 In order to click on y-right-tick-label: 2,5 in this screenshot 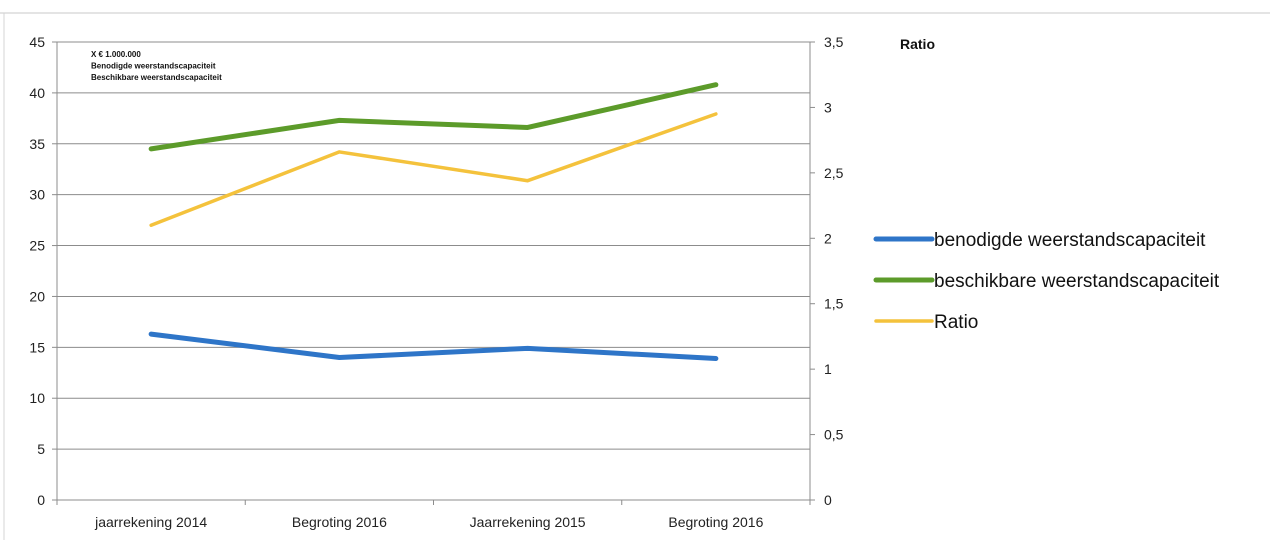, I will do `click(834, 173)`.